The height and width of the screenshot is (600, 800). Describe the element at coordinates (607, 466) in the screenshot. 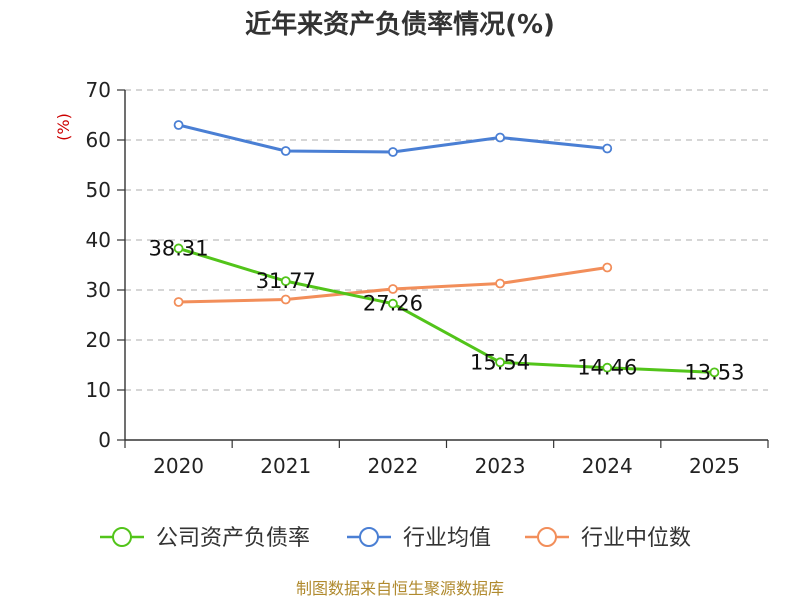

I see `x-tick-label: 2024` at that location.